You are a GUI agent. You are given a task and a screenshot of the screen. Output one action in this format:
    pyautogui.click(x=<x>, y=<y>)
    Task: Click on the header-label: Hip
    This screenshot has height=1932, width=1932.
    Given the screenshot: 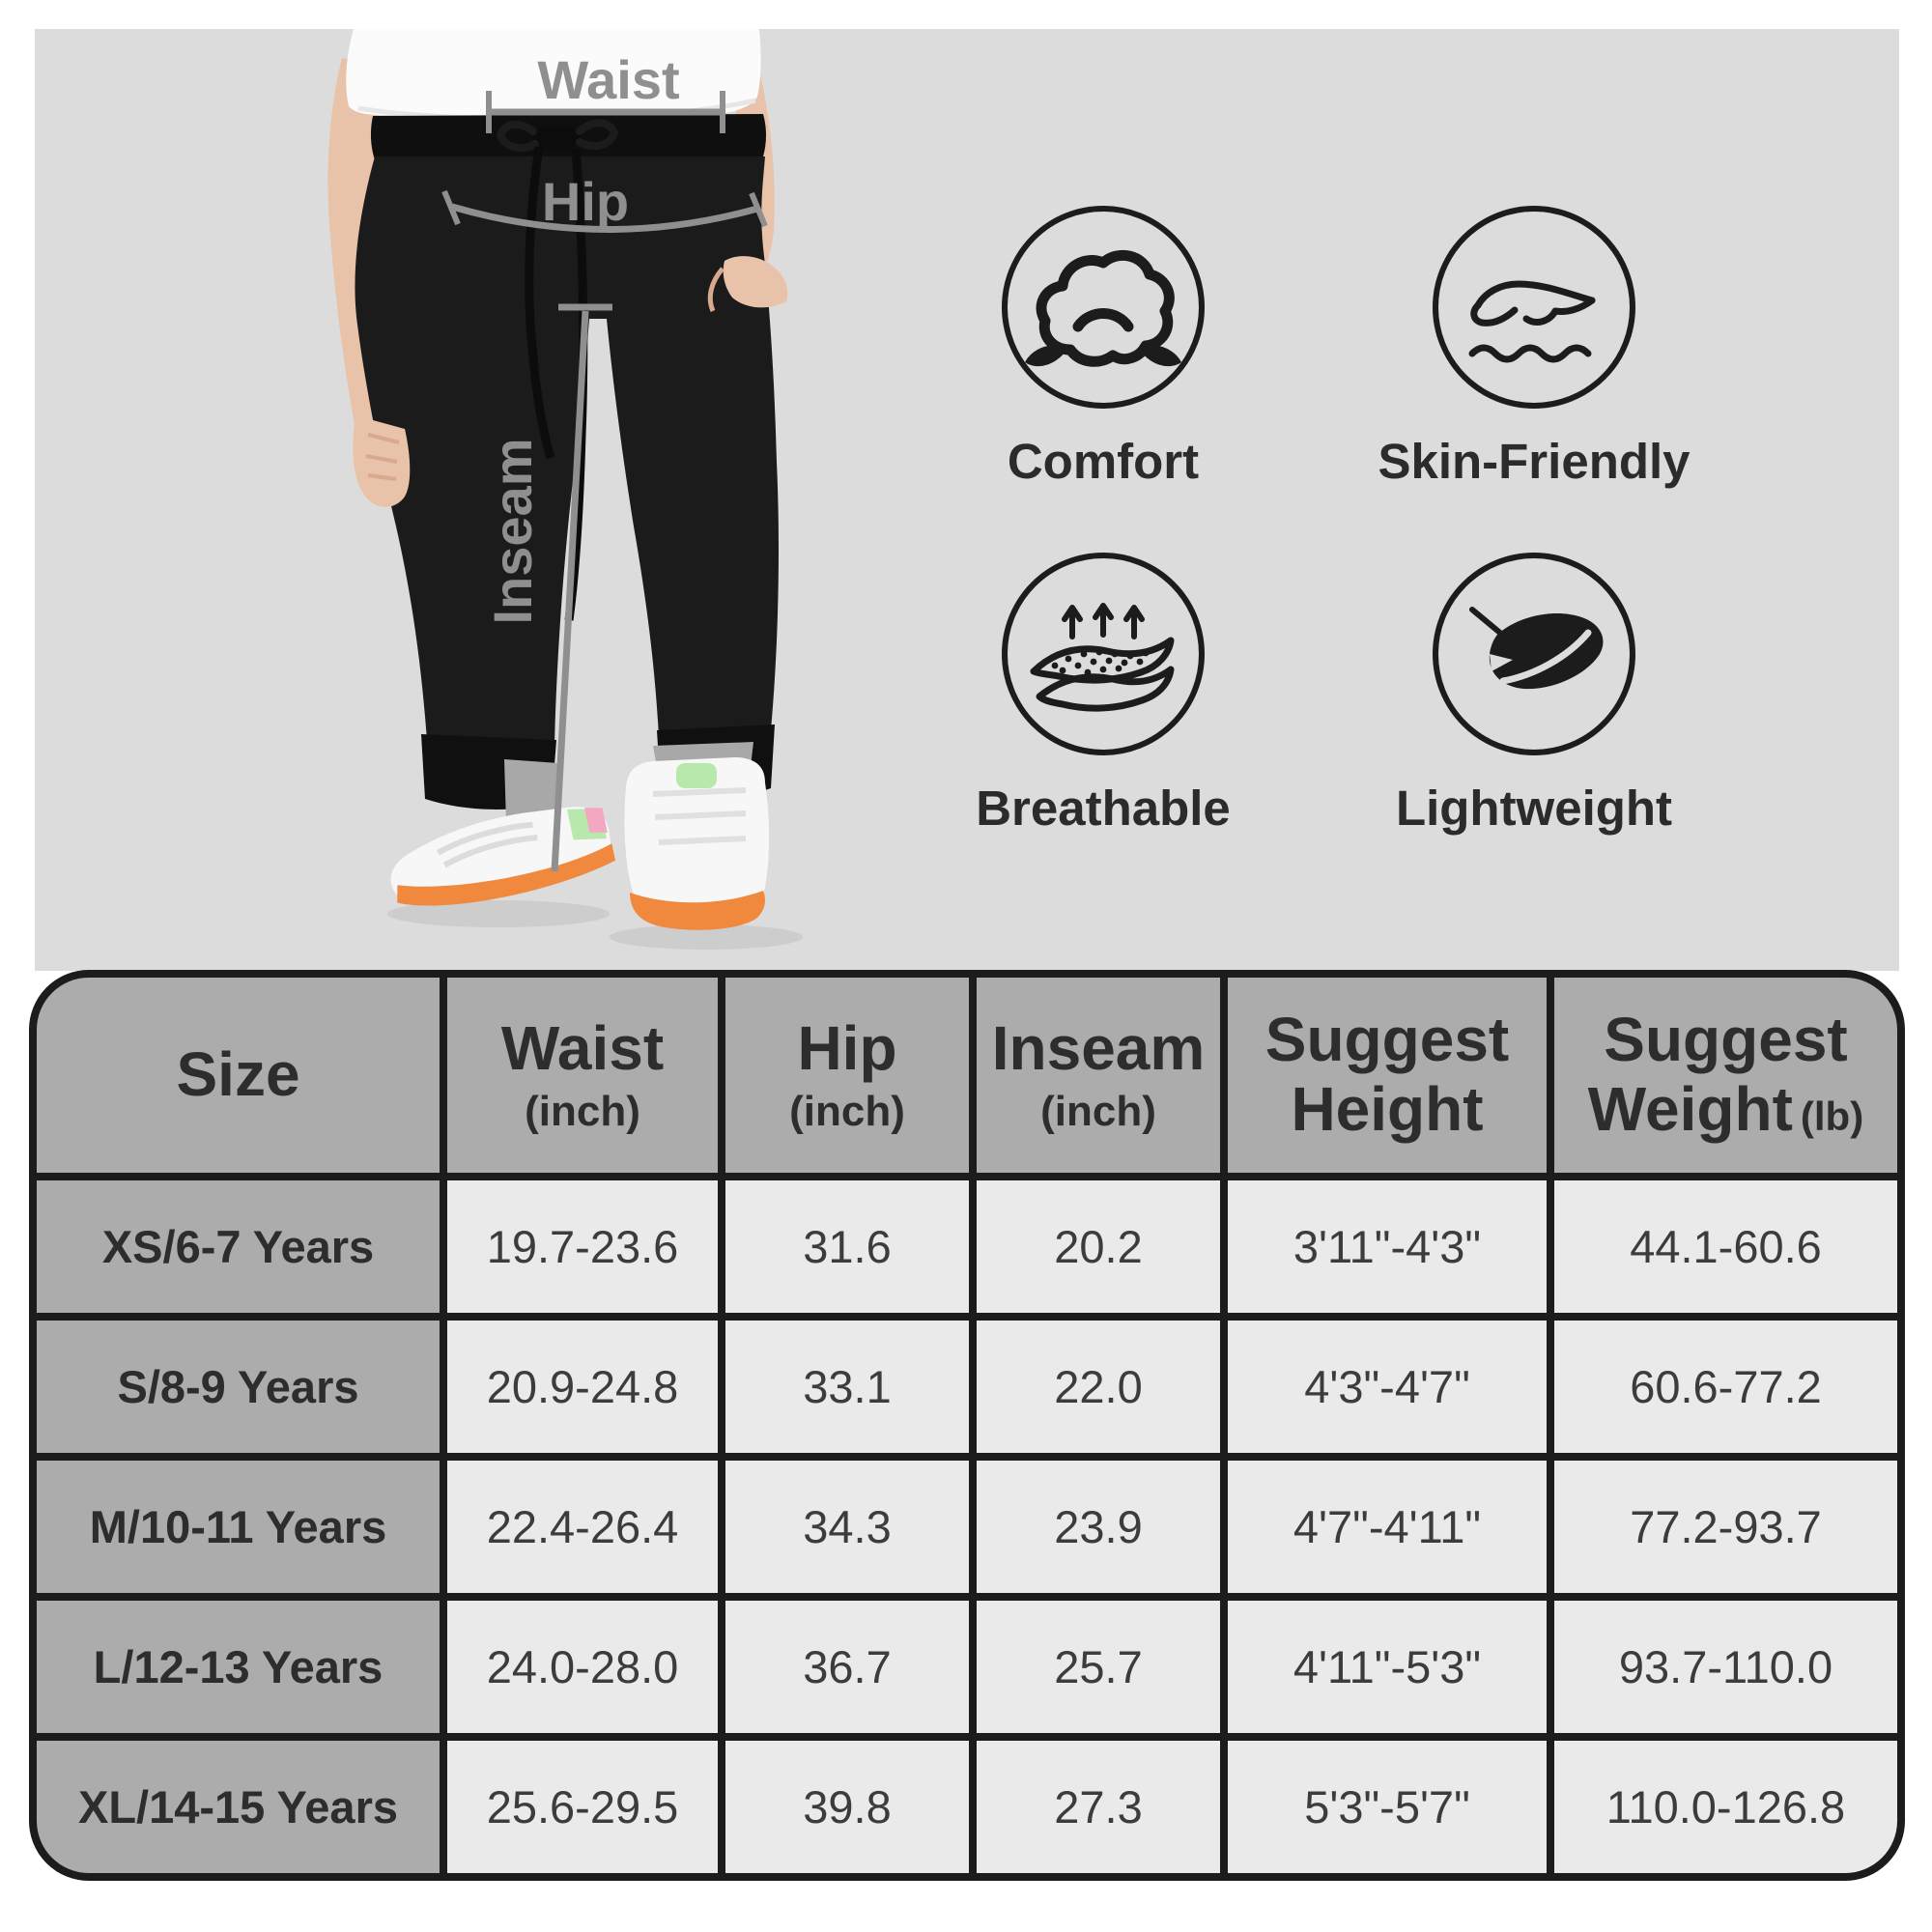 What is the action you would take?
    pyautogui.click(x=847, y=1048)
    